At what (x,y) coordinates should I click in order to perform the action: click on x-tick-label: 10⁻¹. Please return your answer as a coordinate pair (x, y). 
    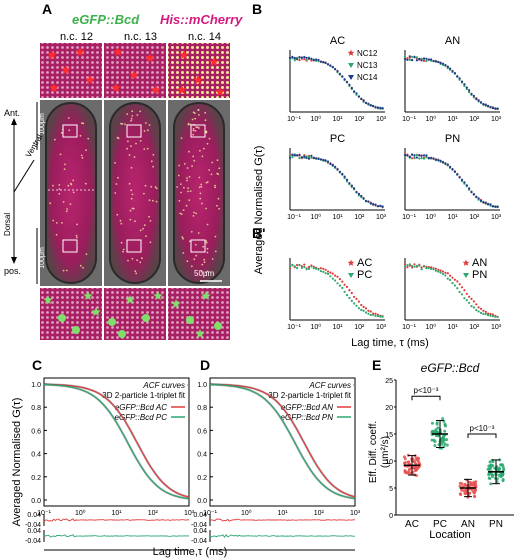
    Looking at the image, I should click on (44, 513).